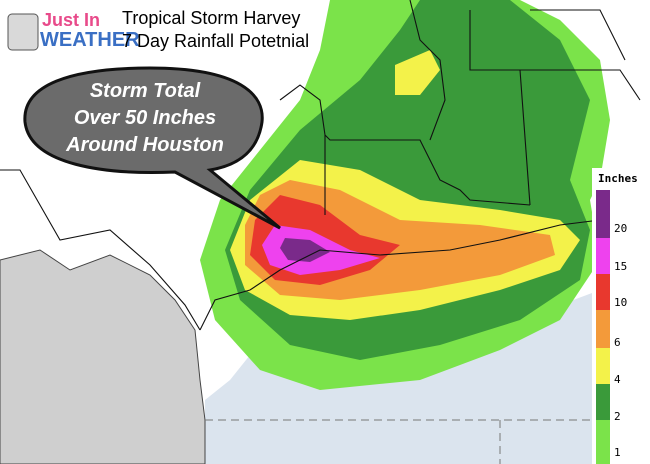 This screenshot has height=464, width=650. Describe the element at coordinates (617, 416) in the screenshot. I see `legend-label: 2` at that location.